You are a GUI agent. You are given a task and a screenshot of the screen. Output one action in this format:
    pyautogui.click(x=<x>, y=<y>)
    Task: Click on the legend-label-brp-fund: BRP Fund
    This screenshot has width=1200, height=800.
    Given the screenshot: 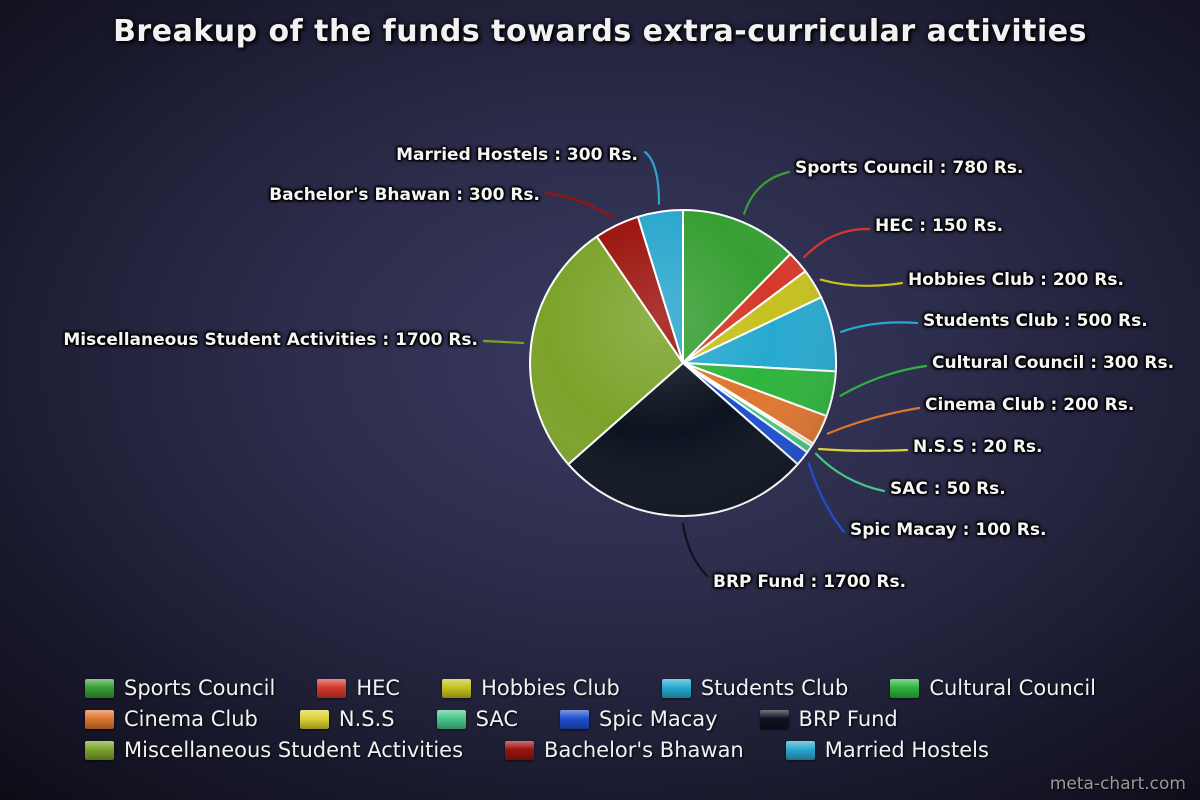 What is the action you would take?
    pyautogui.click(x=848, y=719)
    